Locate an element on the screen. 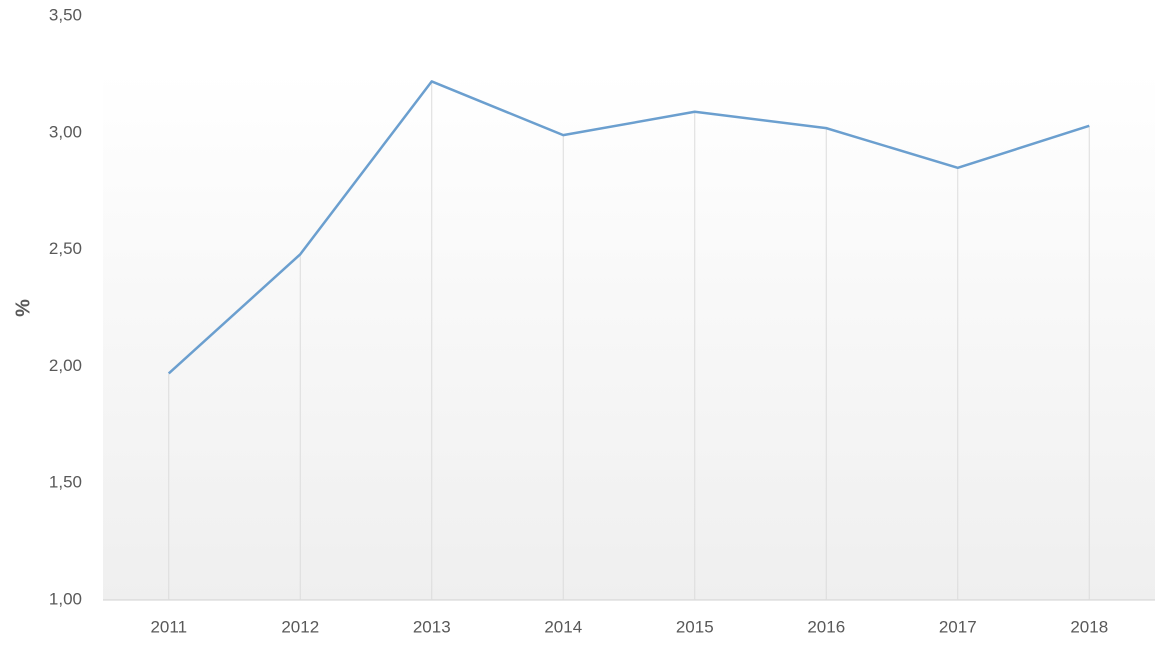 The height and width of the screenshot is (657, 1170). y-tick-label: 2,00 is located at coordinates (65, 365).